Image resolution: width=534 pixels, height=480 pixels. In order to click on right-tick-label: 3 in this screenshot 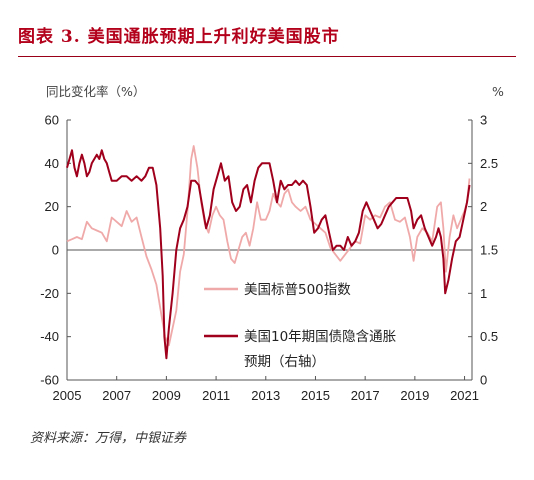, I will do `click(483, 120)`.